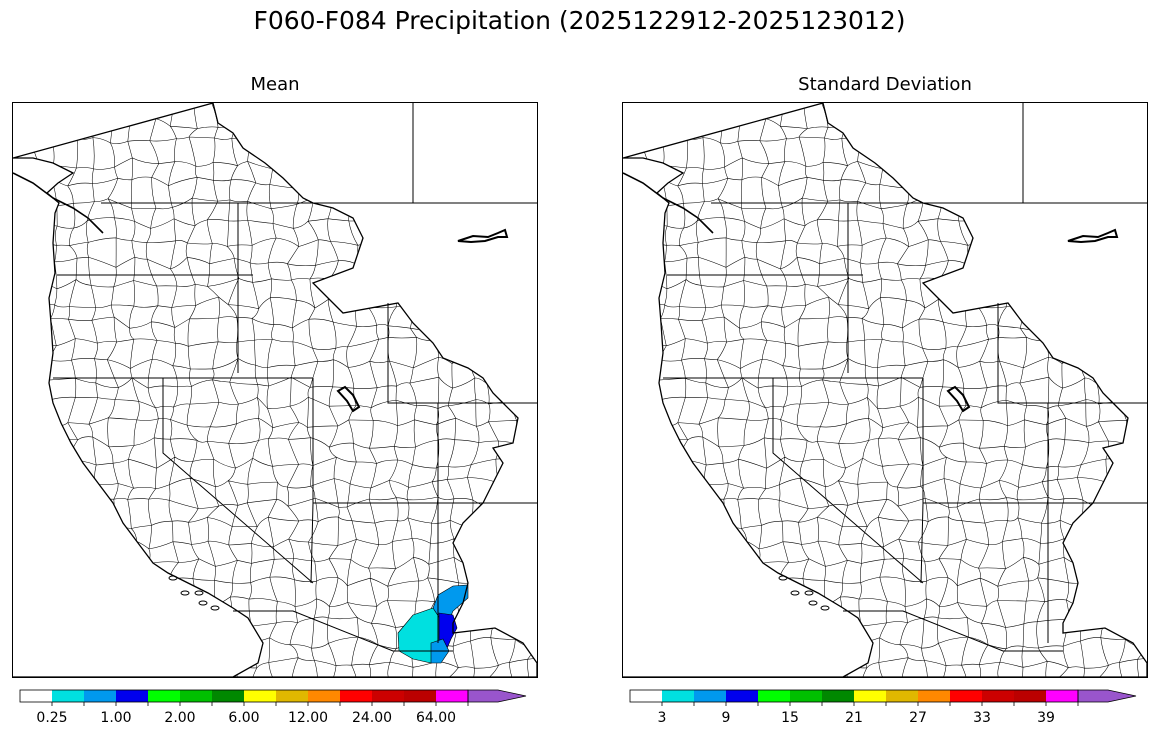  What do you see at coordinates (116, 718) in the screenshot?
I see `colorbar-tick-label: 1.00` at bounding box center [116, 718].